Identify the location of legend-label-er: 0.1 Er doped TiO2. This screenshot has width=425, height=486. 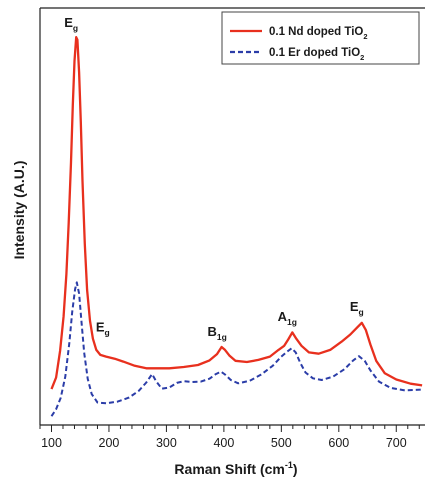
(316, 54).